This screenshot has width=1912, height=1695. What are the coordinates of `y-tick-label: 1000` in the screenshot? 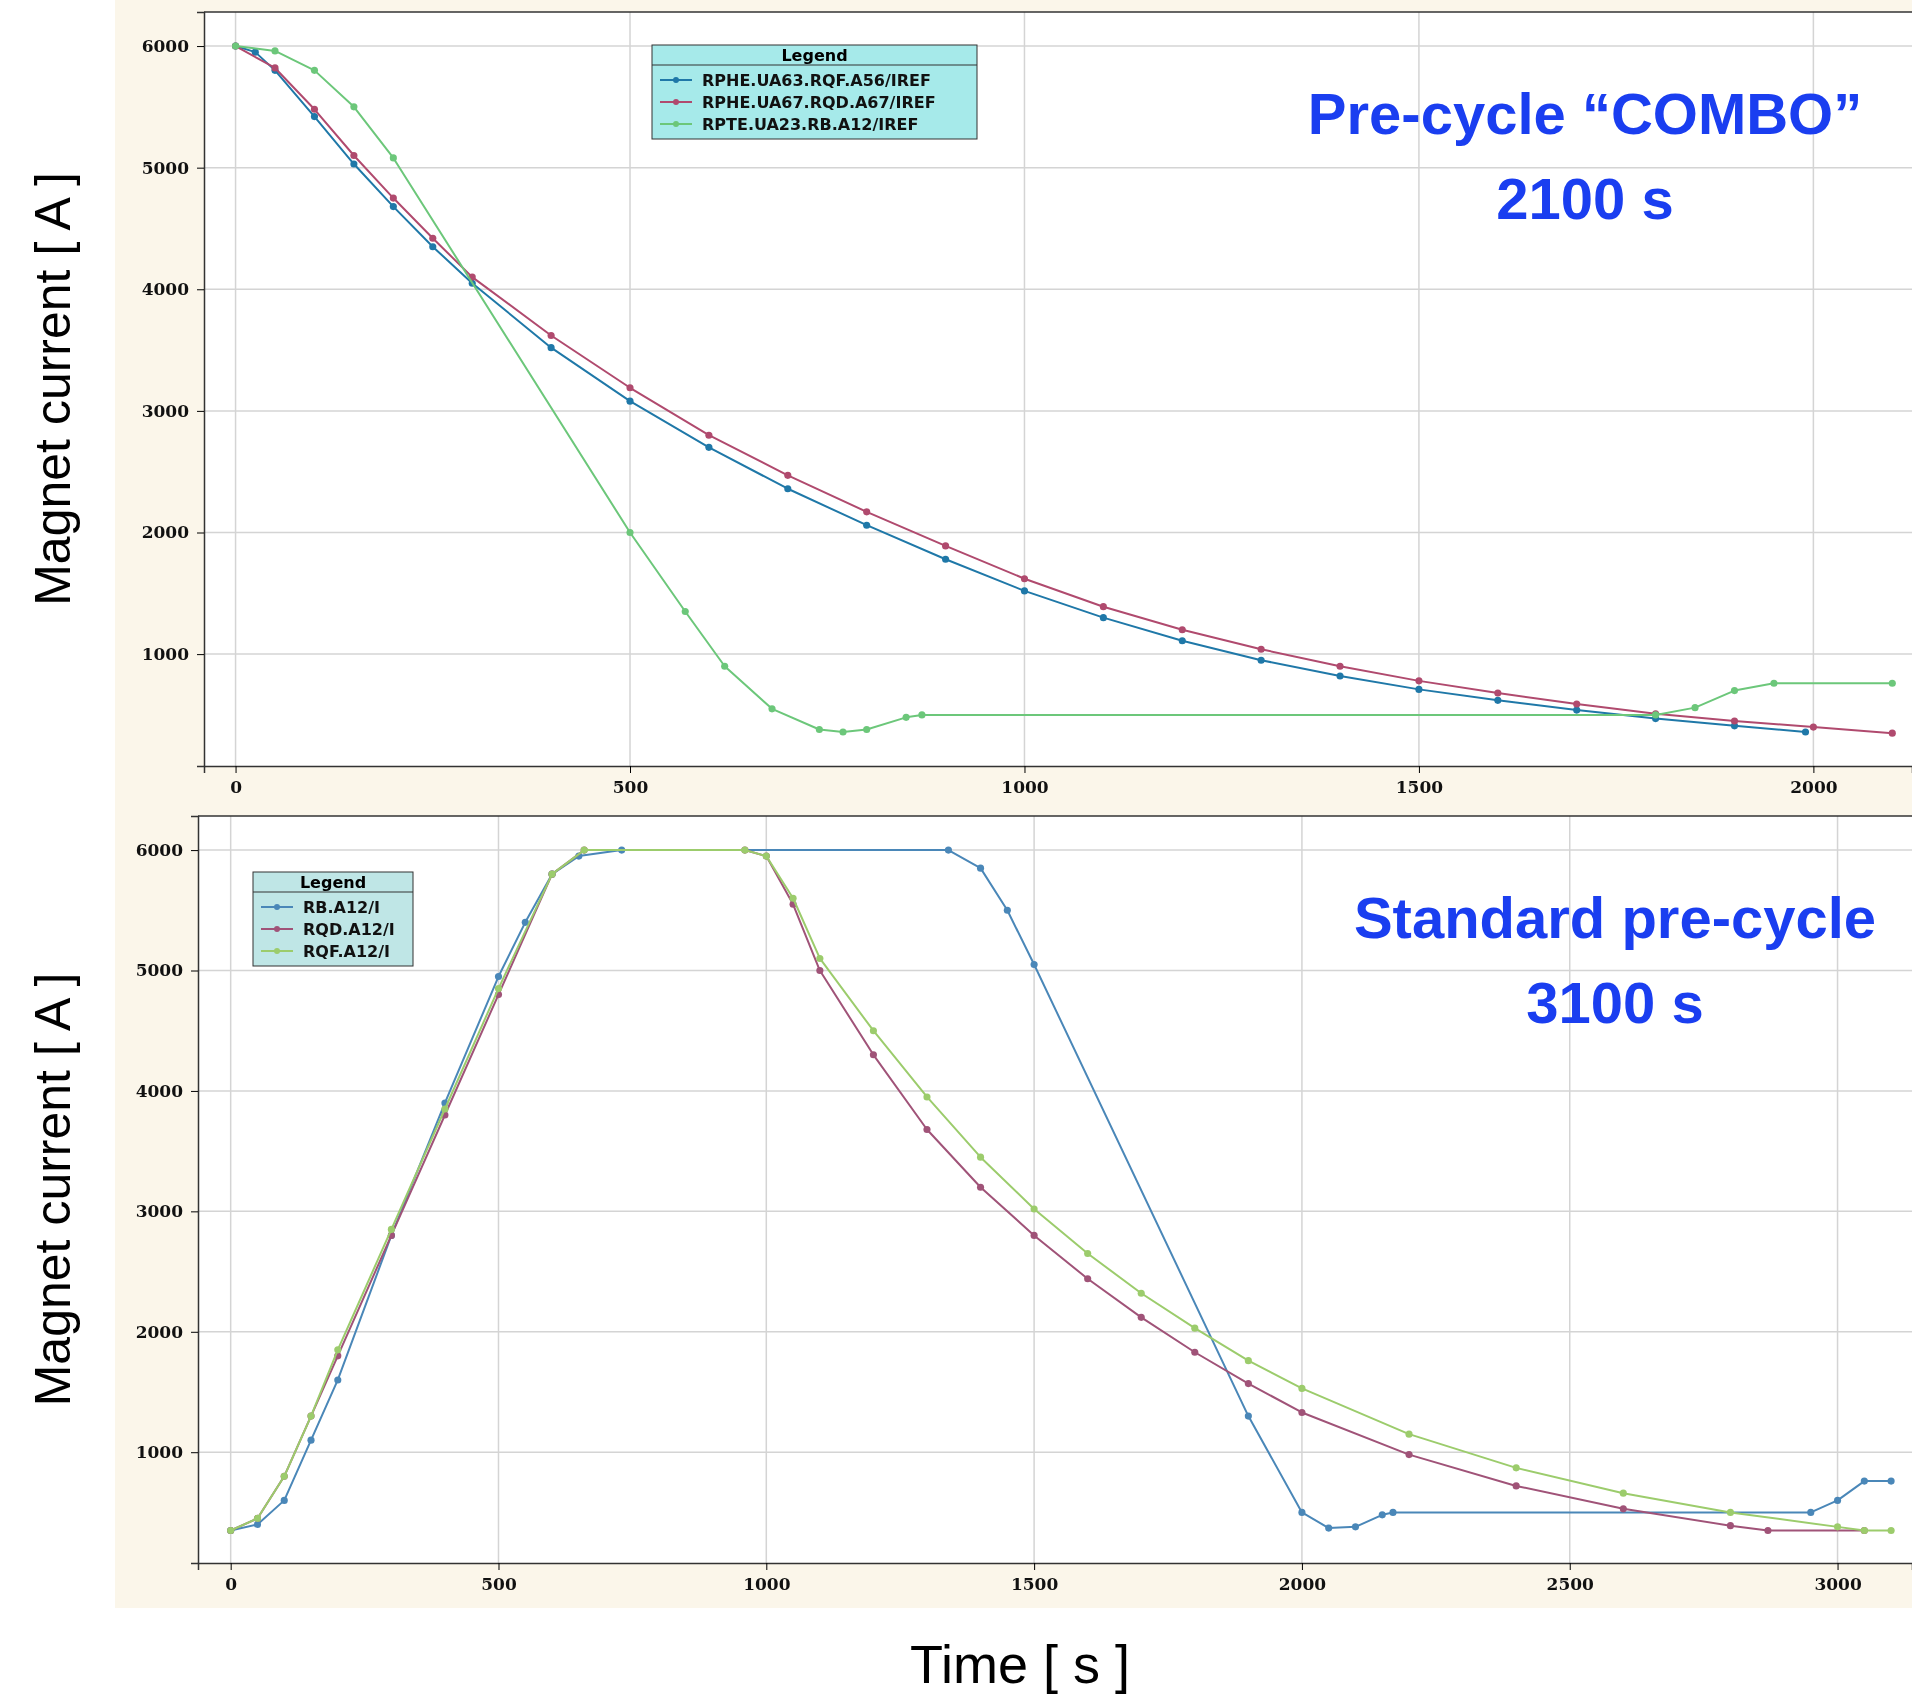 It's located at (159, 1452).